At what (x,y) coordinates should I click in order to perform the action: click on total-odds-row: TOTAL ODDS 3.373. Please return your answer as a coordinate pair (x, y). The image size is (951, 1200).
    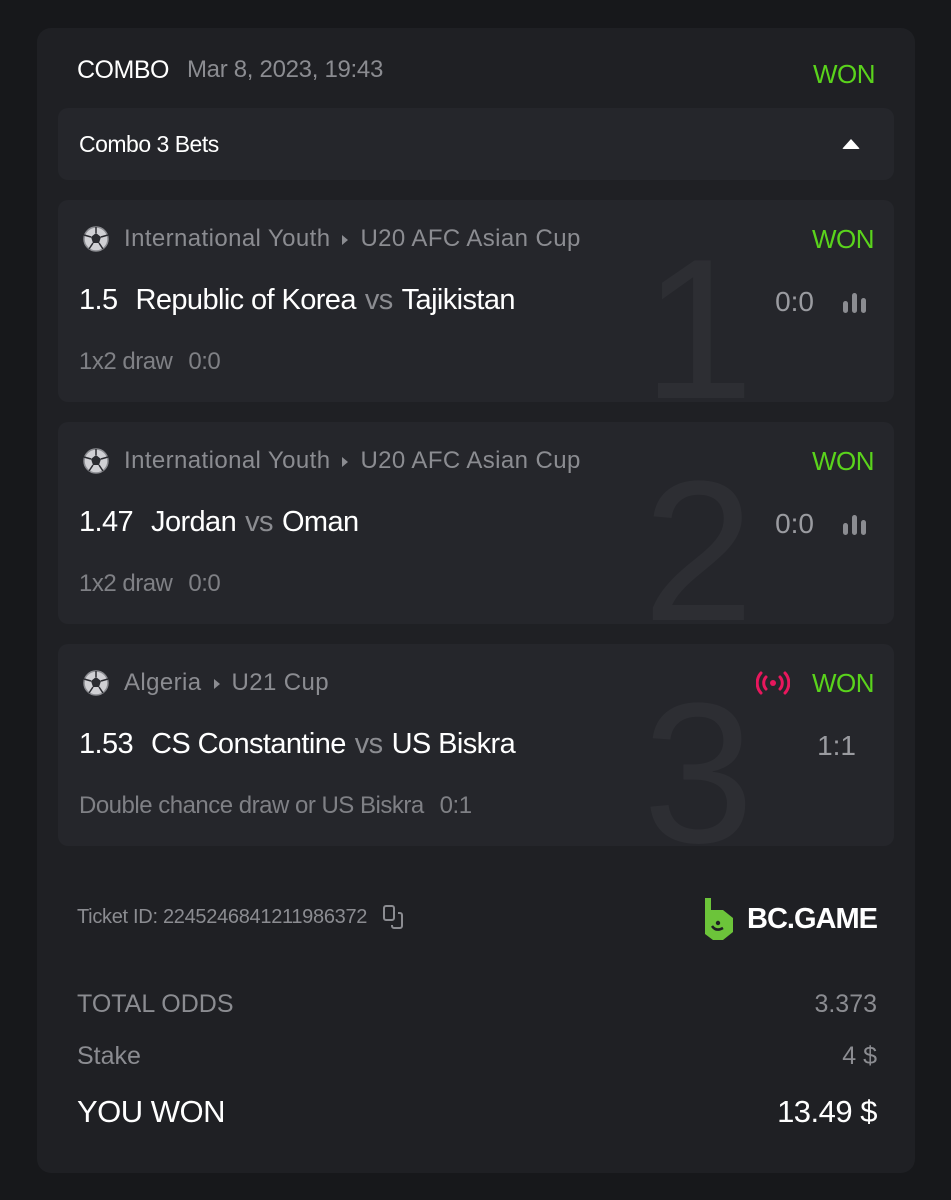
    Looking at the image, I should click on (477, 1004).